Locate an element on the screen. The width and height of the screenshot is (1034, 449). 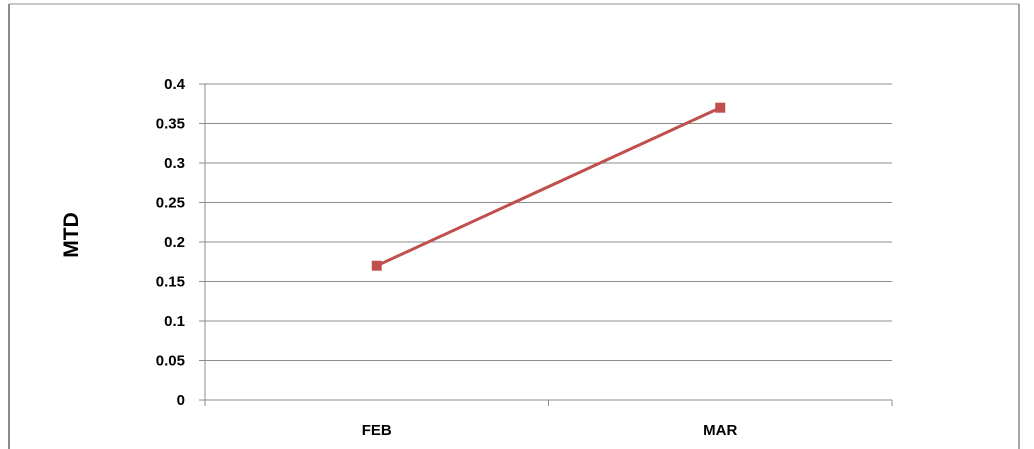
y-tick-label: 0.05 is located at coordinates (170, 361).